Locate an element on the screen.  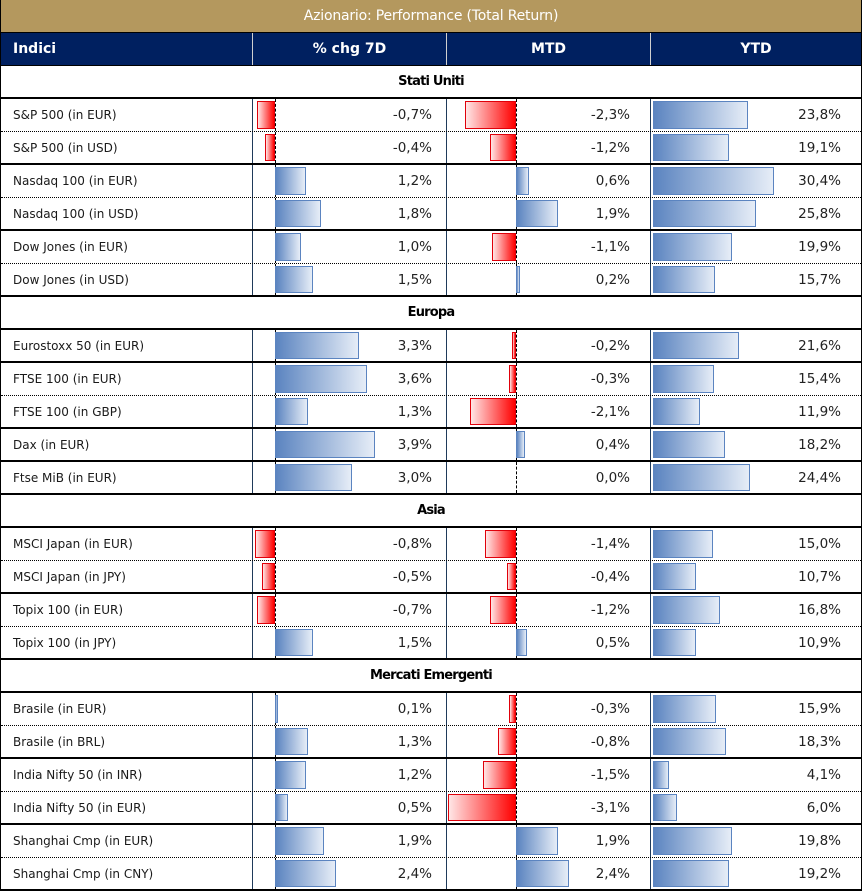
ytd-value: 30,4% is located at coordinates (819, 181).